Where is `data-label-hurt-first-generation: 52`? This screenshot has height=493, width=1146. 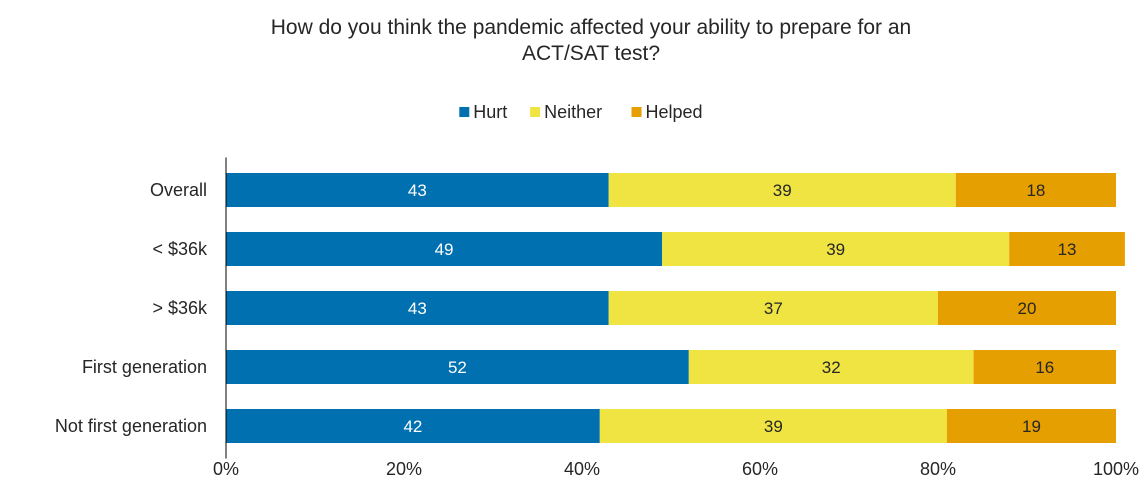
data-label-hurt-first-generation: 52 is located at coordinates (457, 367).